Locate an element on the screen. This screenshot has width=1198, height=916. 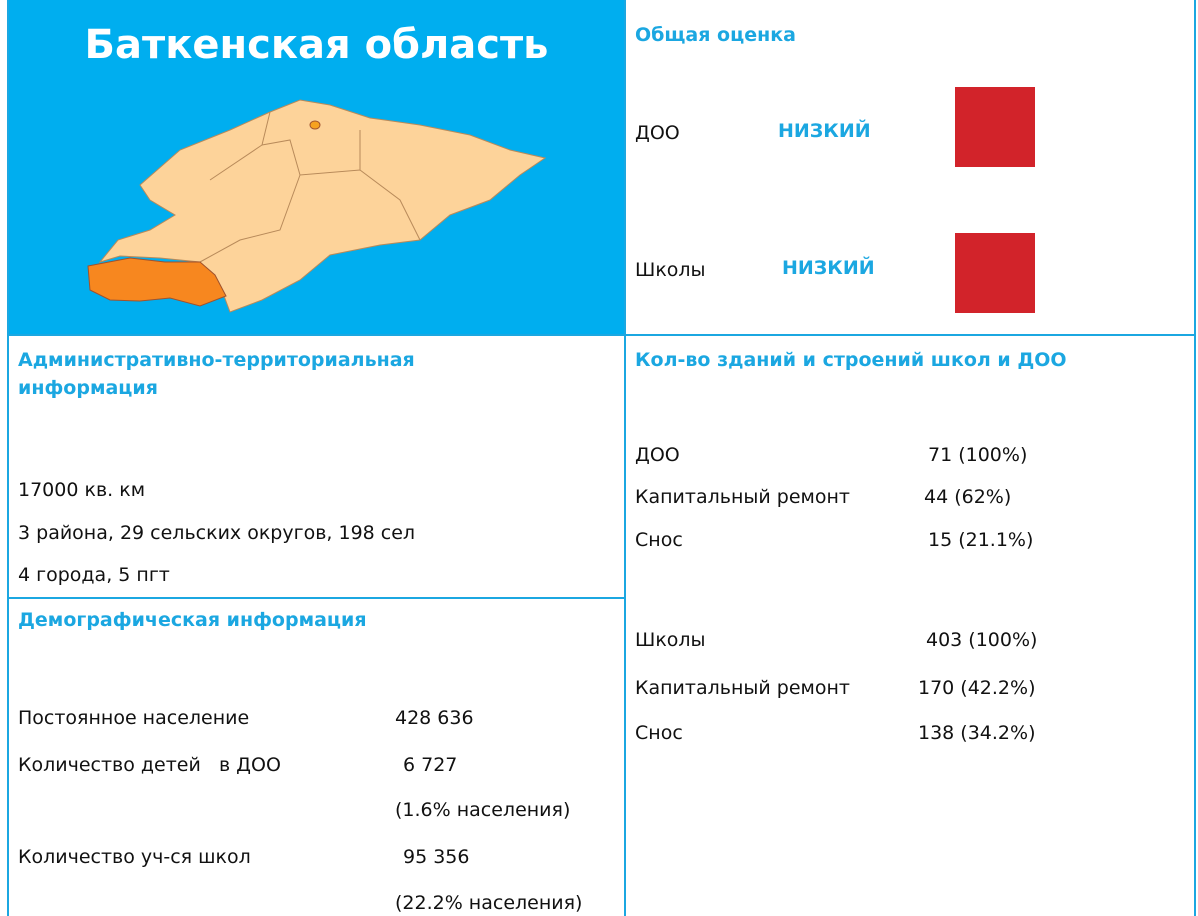
overall-label: Школы is located at coordinates (670, 270).